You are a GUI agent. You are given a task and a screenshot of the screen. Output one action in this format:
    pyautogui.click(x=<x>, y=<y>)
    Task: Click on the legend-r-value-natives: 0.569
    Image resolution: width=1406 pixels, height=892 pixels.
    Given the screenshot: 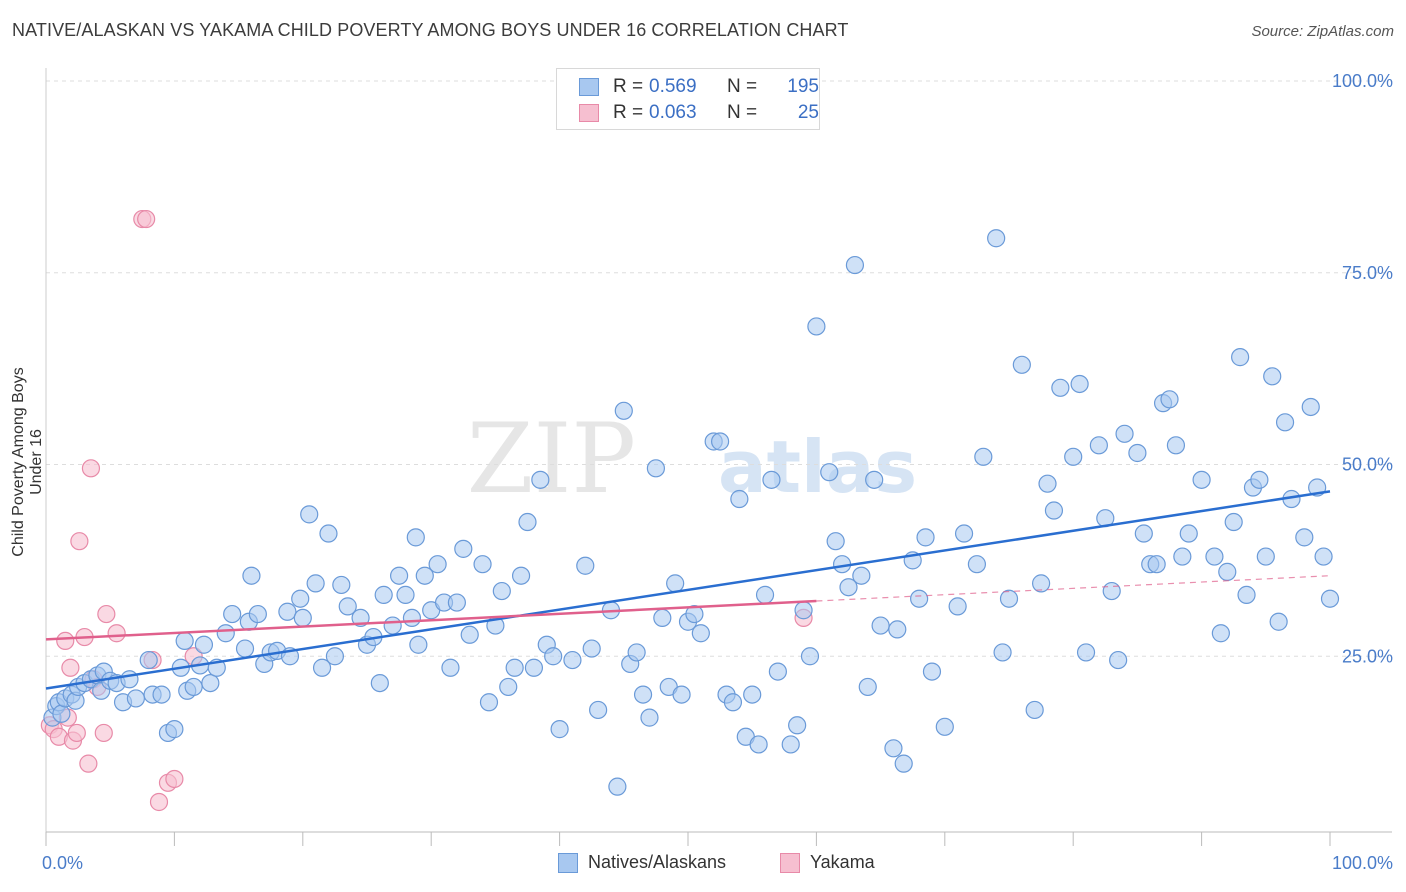 What is the action you would take?
    pyautogui.click(x=673, y=86)
    